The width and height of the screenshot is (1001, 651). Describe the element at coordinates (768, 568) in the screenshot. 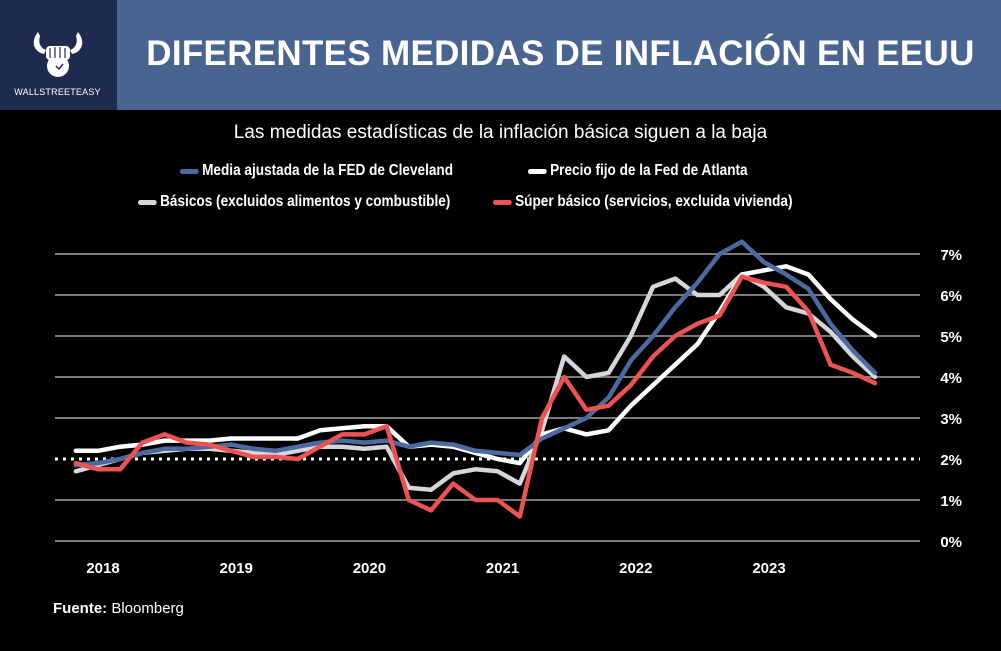

I see `x-tick-label: 2023` at that location.